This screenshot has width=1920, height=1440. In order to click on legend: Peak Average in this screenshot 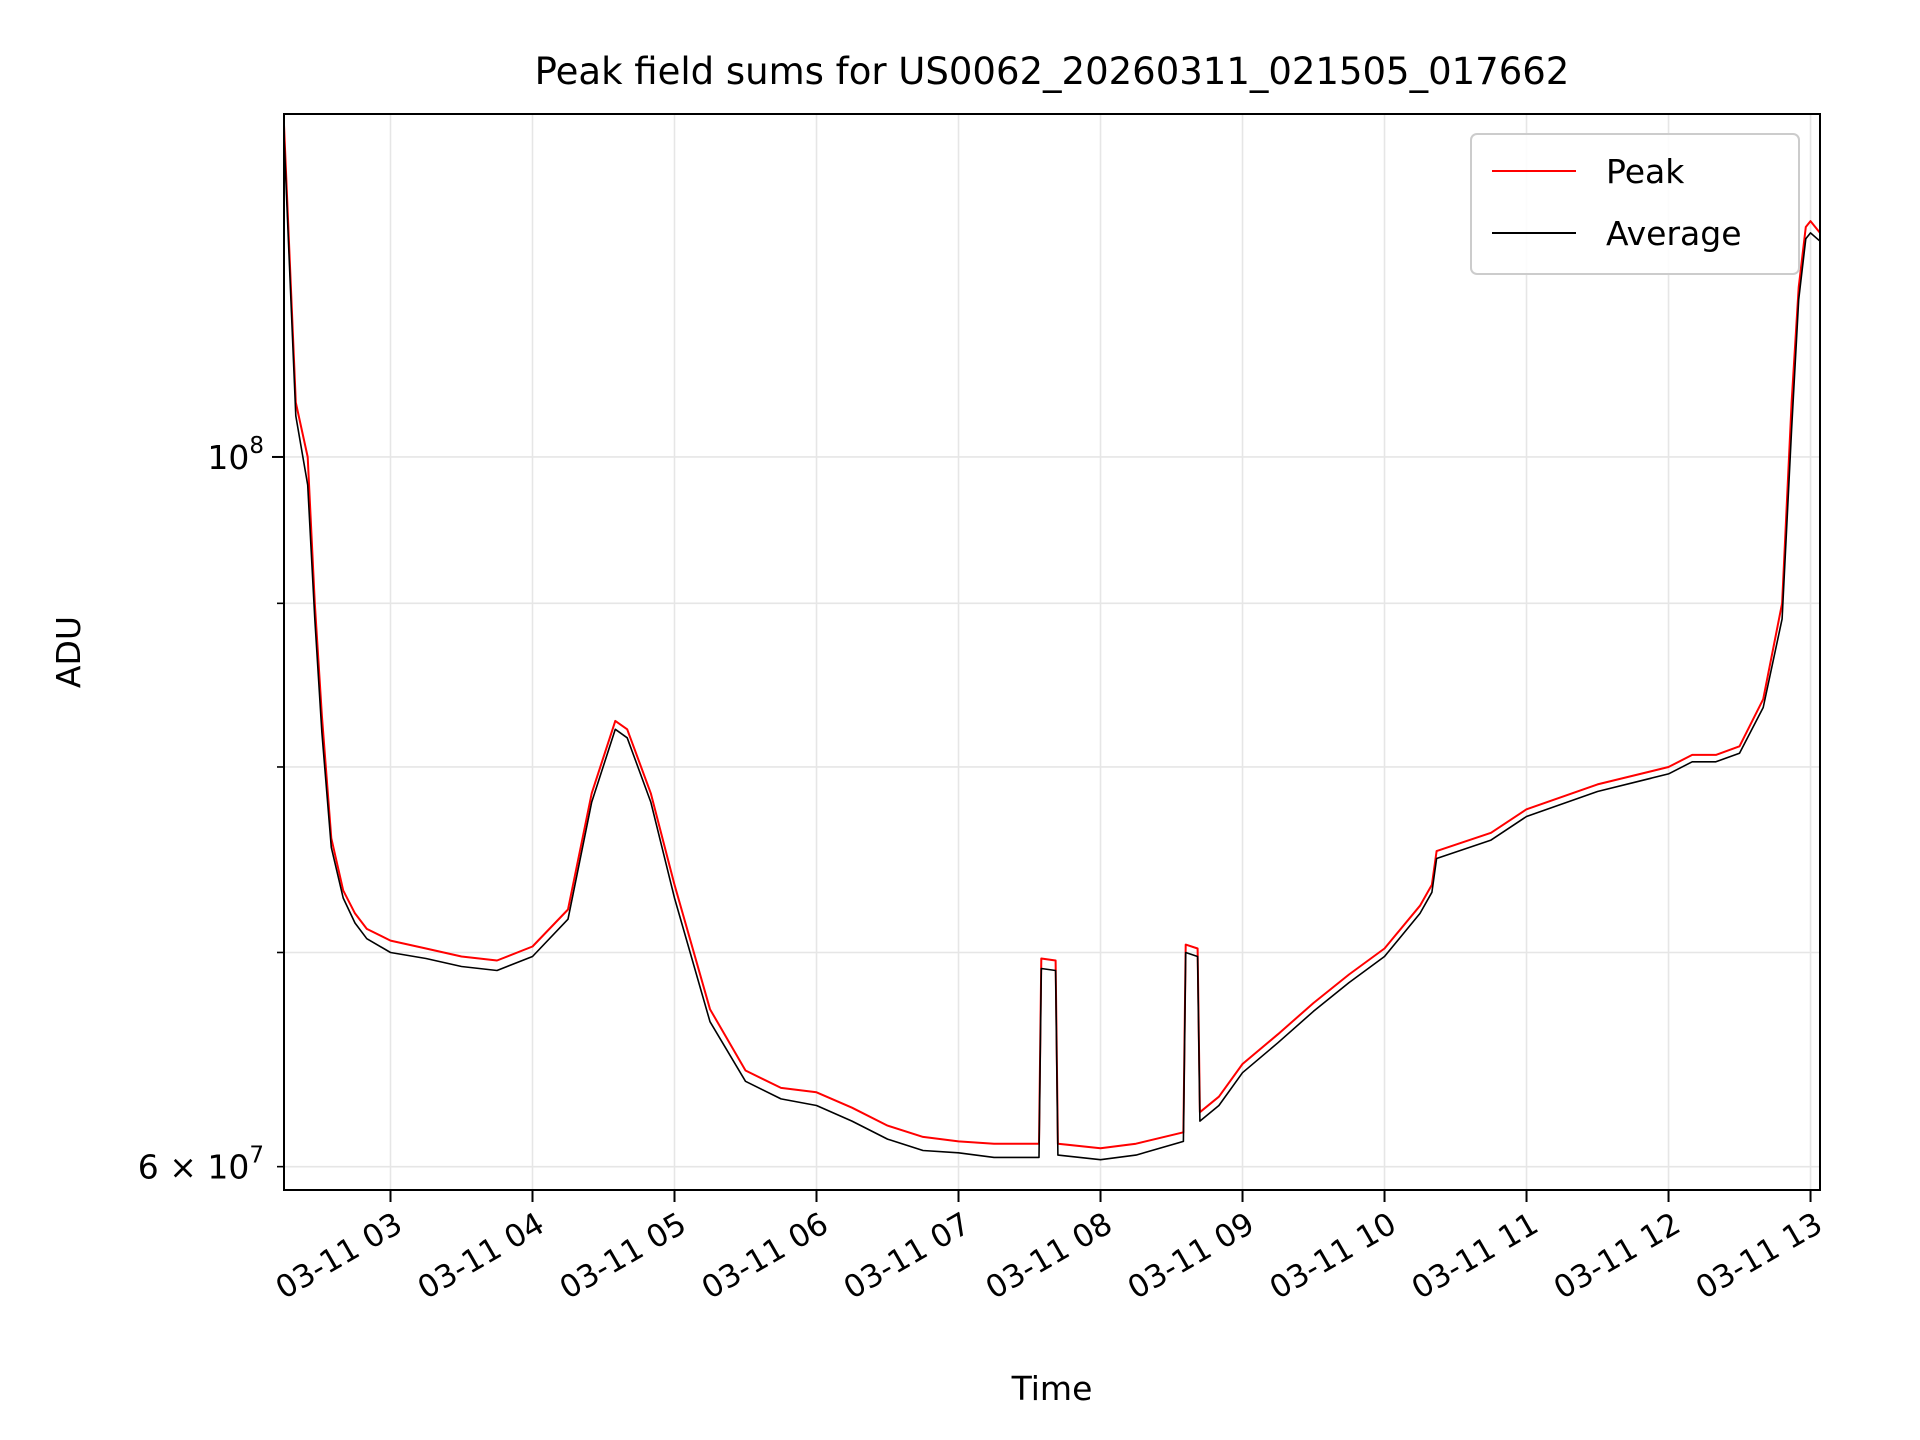, I will do `click(1635, 204)`.